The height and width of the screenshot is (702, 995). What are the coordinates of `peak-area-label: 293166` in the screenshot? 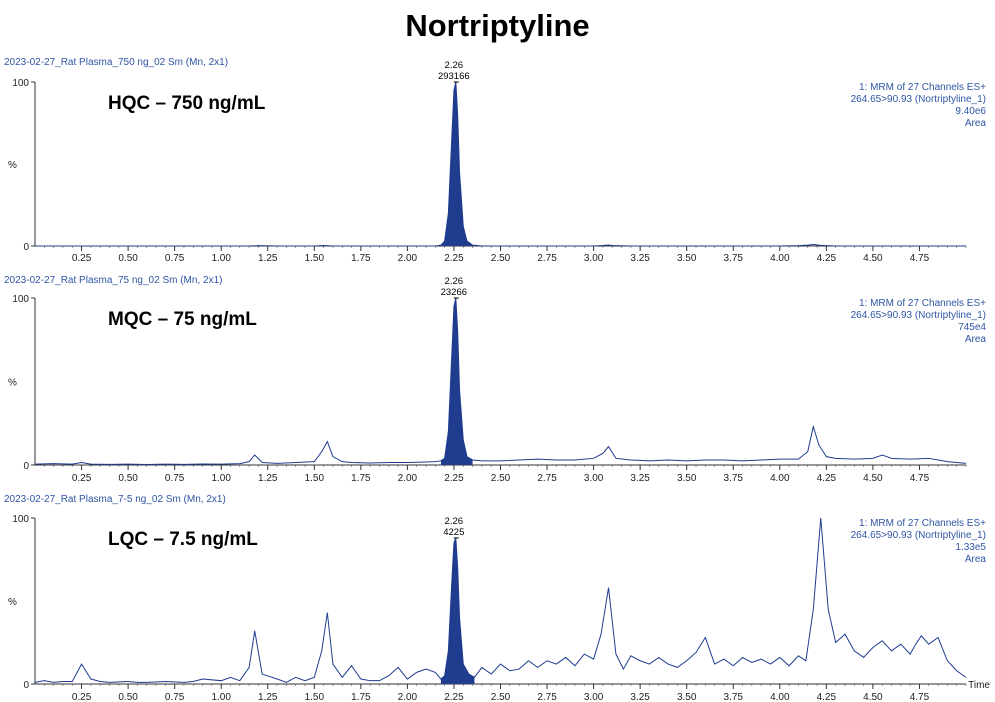 It's located at (454, 76).